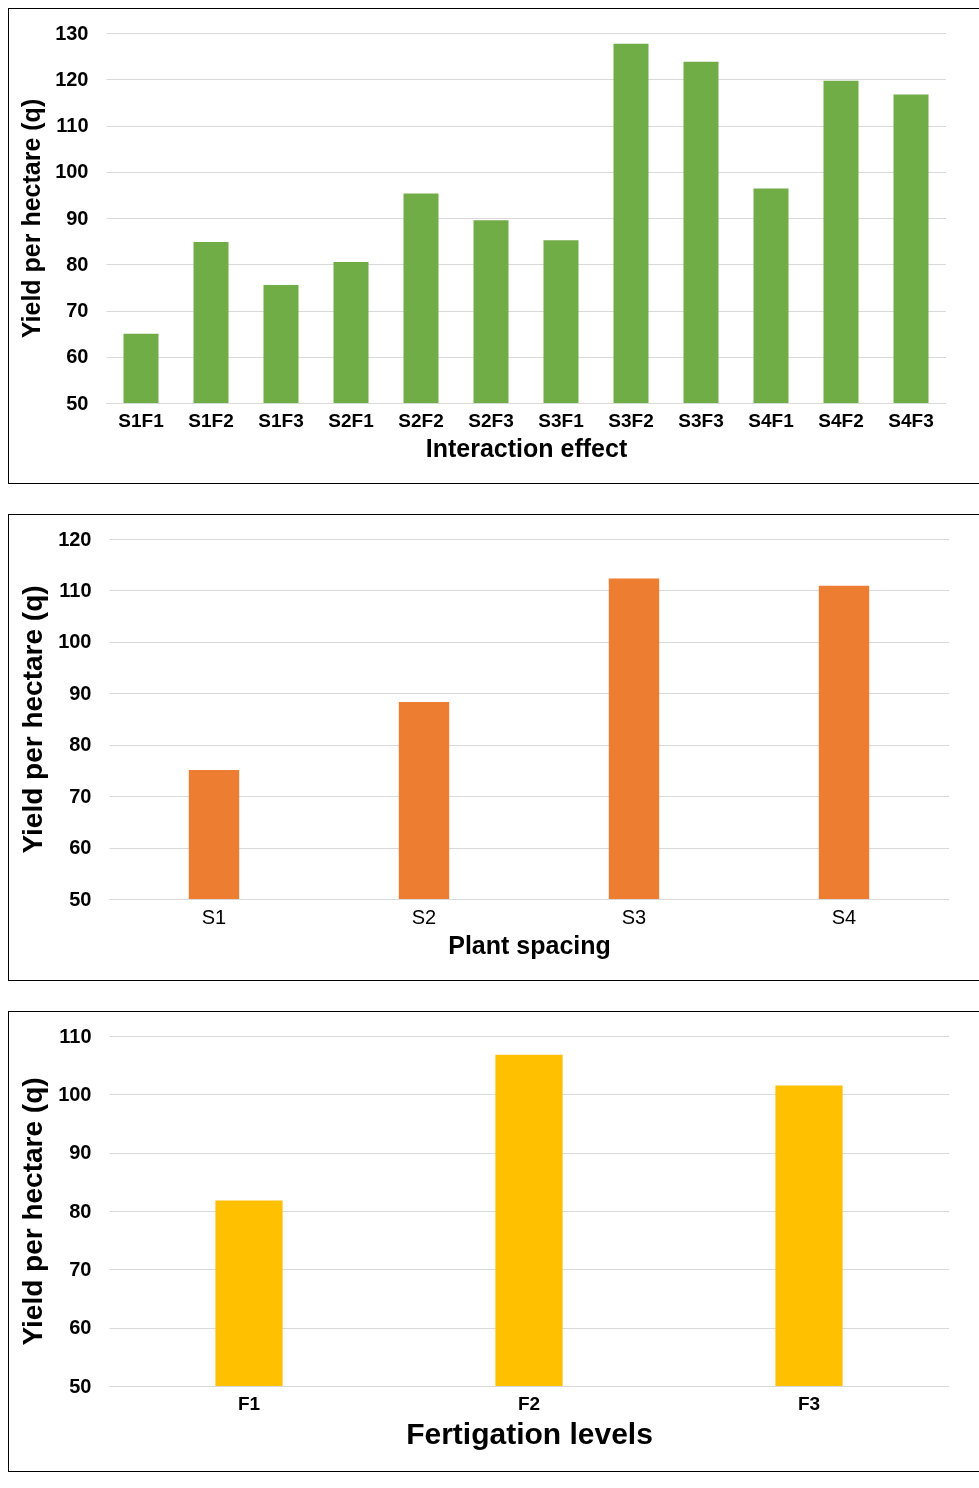  Describe the element at coordinates (844, 916) in the screenshot. I see `x-tick-label: S4` at that location.